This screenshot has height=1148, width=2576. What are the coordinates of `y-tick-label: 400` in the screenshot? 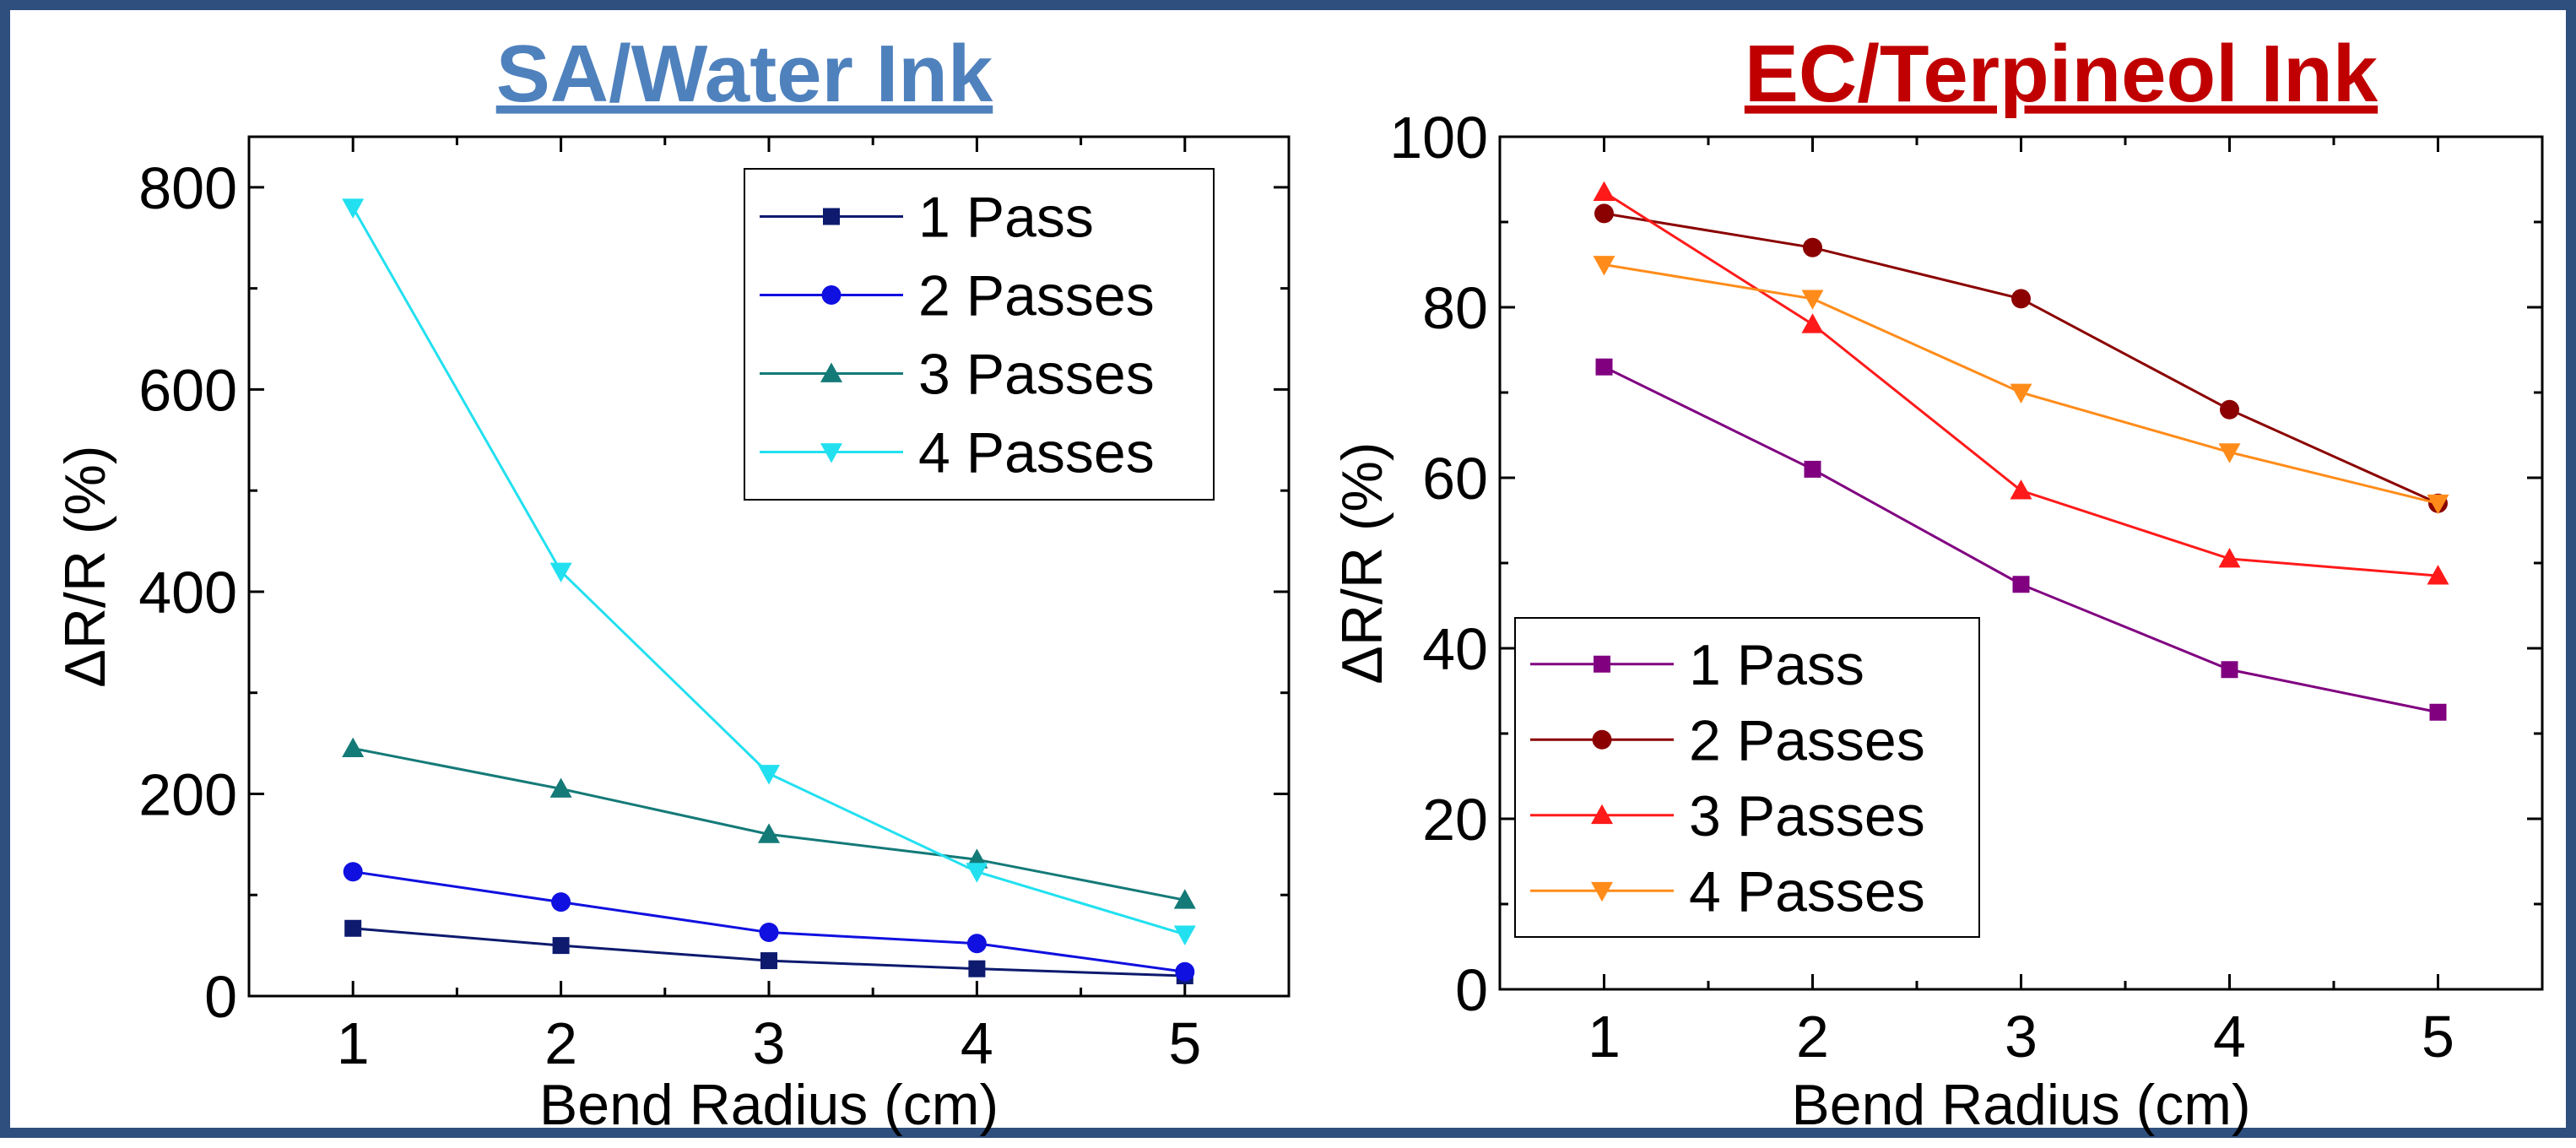 It's located at (187, 592).